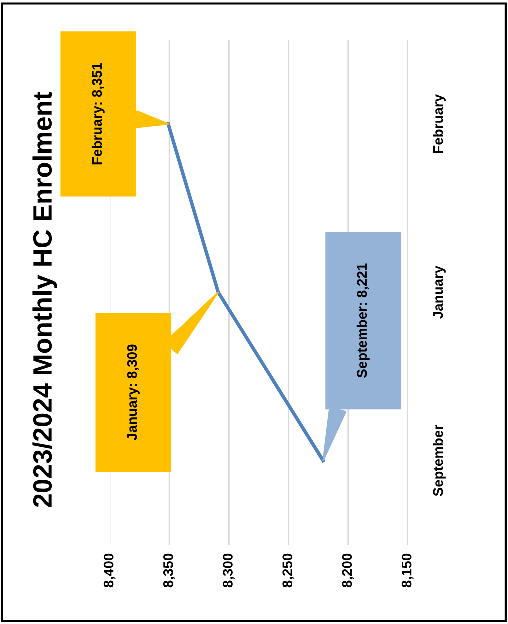 This screenshot has height=624, width=508. Describe the element at coordinates (229, 571) in the screenshot. I see `x-tick-label: 8,300` at that location.